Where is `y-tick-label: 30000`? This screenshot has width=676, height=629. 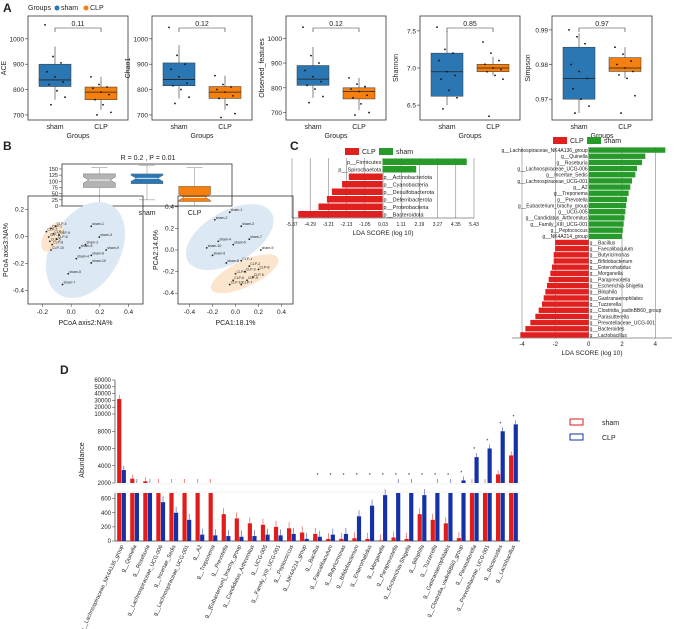
y-tick-label: 30000 is located at coordinates (102, 401).